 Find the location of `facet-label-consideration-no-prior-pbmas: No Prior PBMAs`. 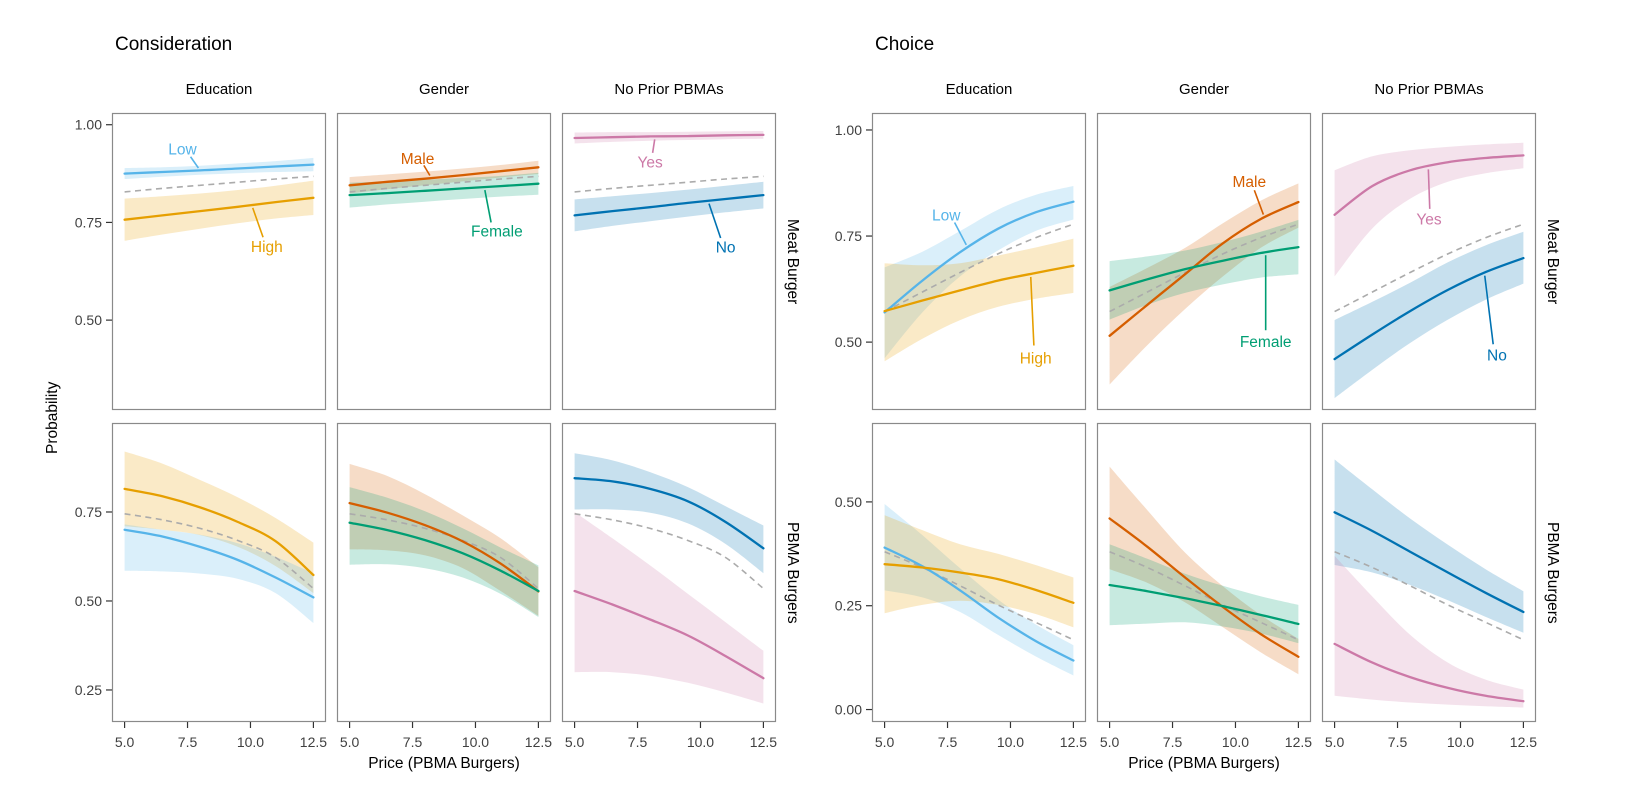

facet-label-consideration-no-prior-pbmas: No Prior PBMAs is located at coordinates (669, 89).